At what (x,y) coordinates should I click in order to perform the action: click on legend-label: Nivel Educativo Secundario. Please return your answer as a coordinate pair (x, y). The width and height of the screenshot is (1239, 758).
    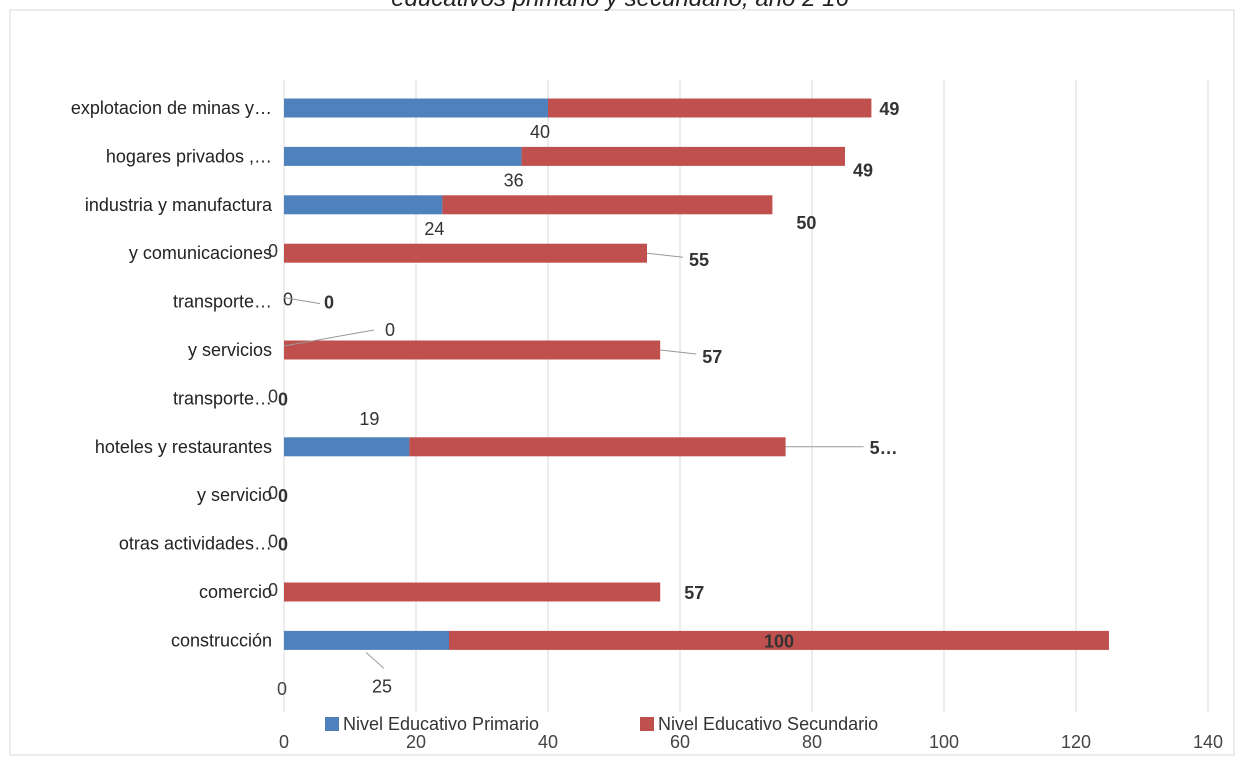
    Looking at the image, I should click on (768, 724).